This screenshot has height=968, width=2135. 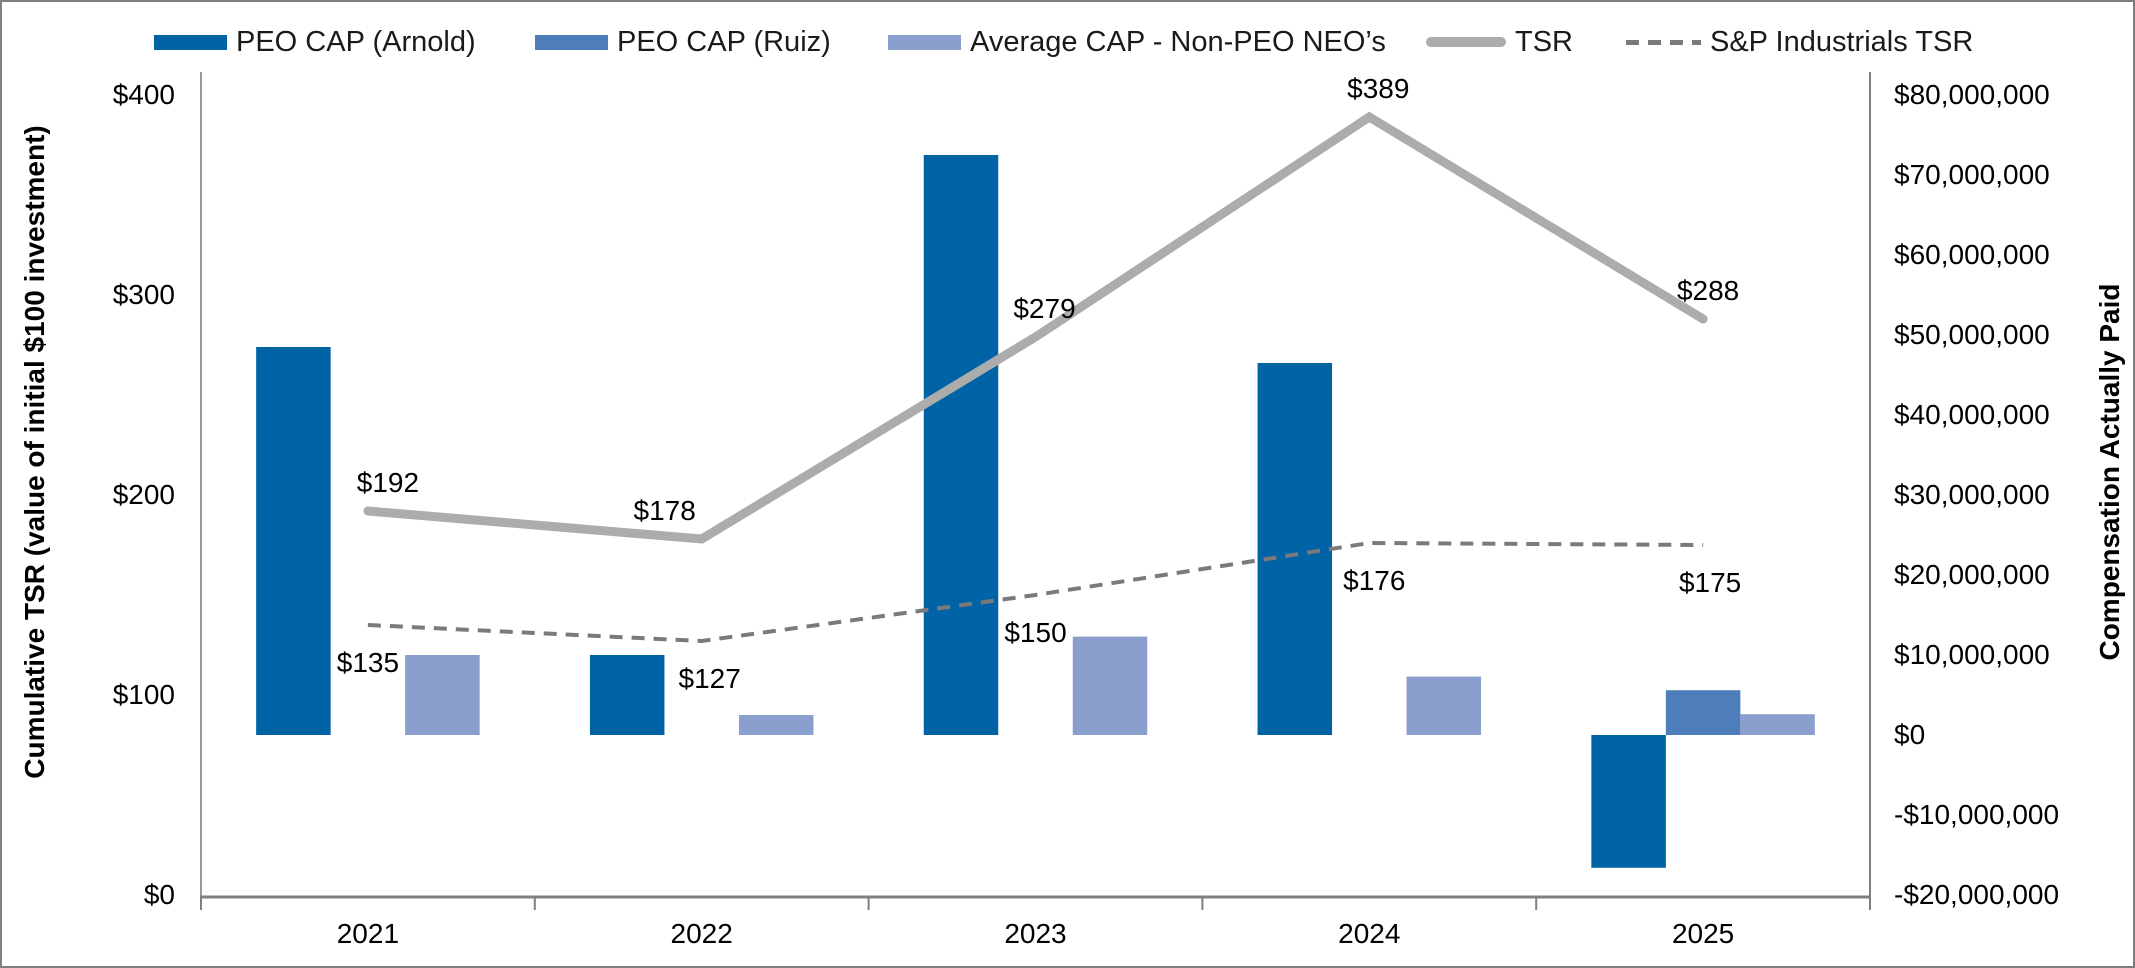 What do you see at coordinates (1369, 933) in the screenshot?
I see `x-axis-label-2024: 2024` at bounding box center [1369, 933].